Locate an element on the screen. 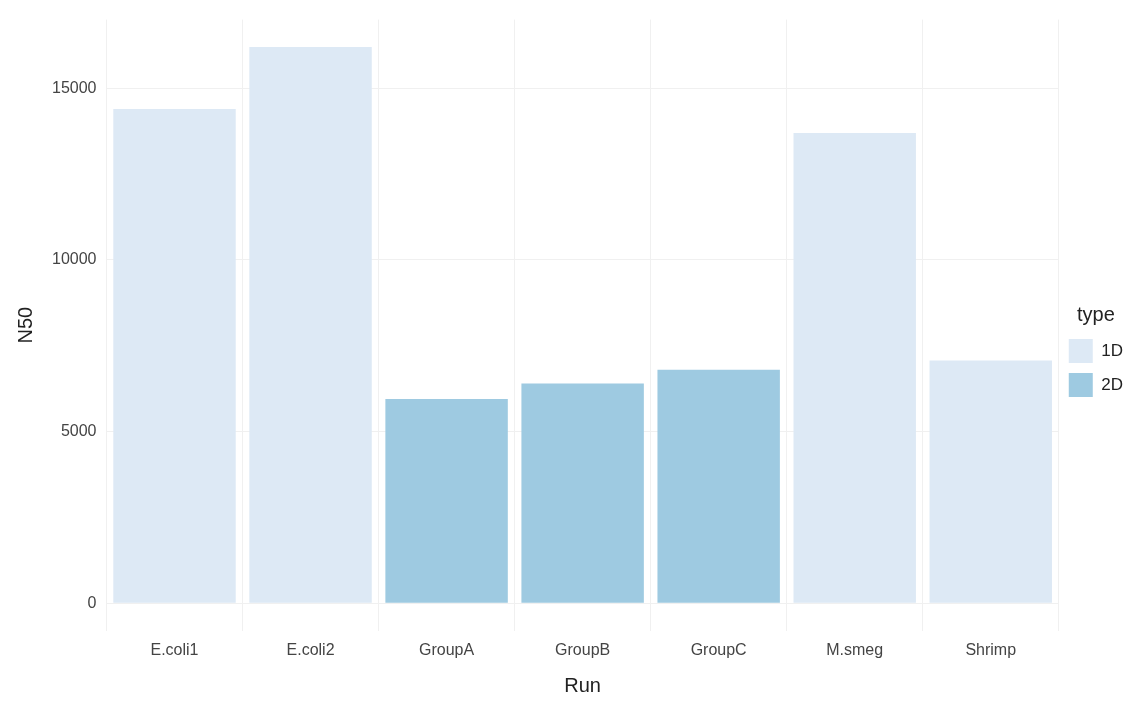 The width and height of the screenshot is (1143, 712). x-tick-label: GroupB is located at coordinates (583, 649).